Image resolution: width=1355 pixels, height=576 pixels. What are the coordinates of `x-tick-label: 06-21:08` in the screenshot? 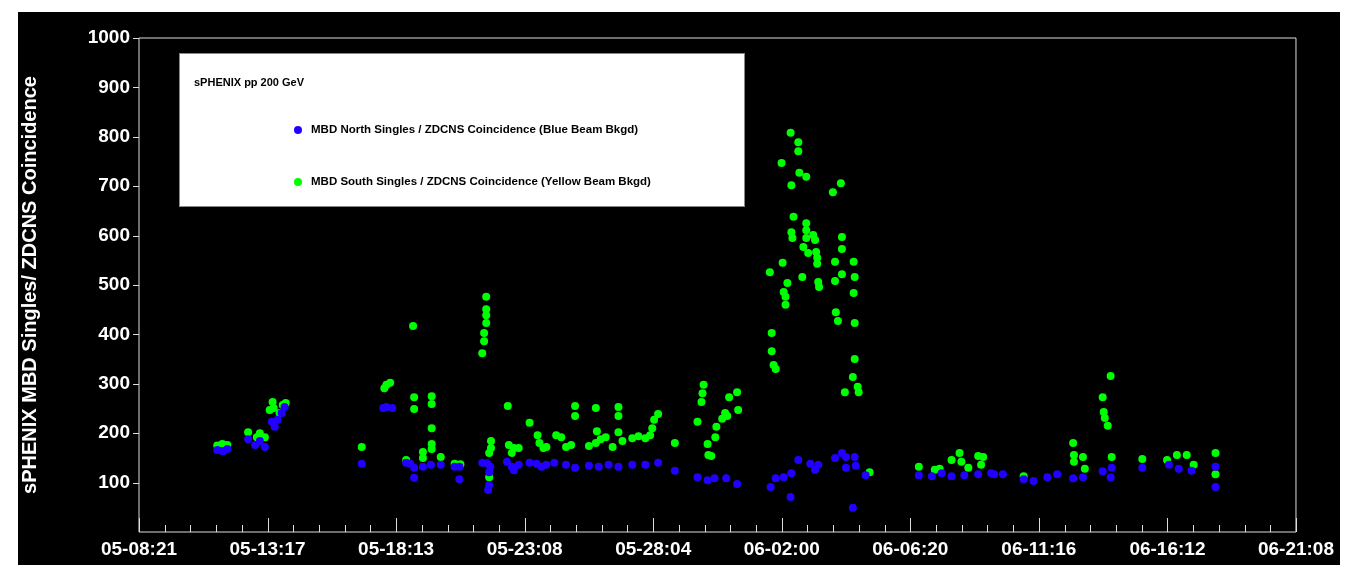 It's located at (1295, 548).